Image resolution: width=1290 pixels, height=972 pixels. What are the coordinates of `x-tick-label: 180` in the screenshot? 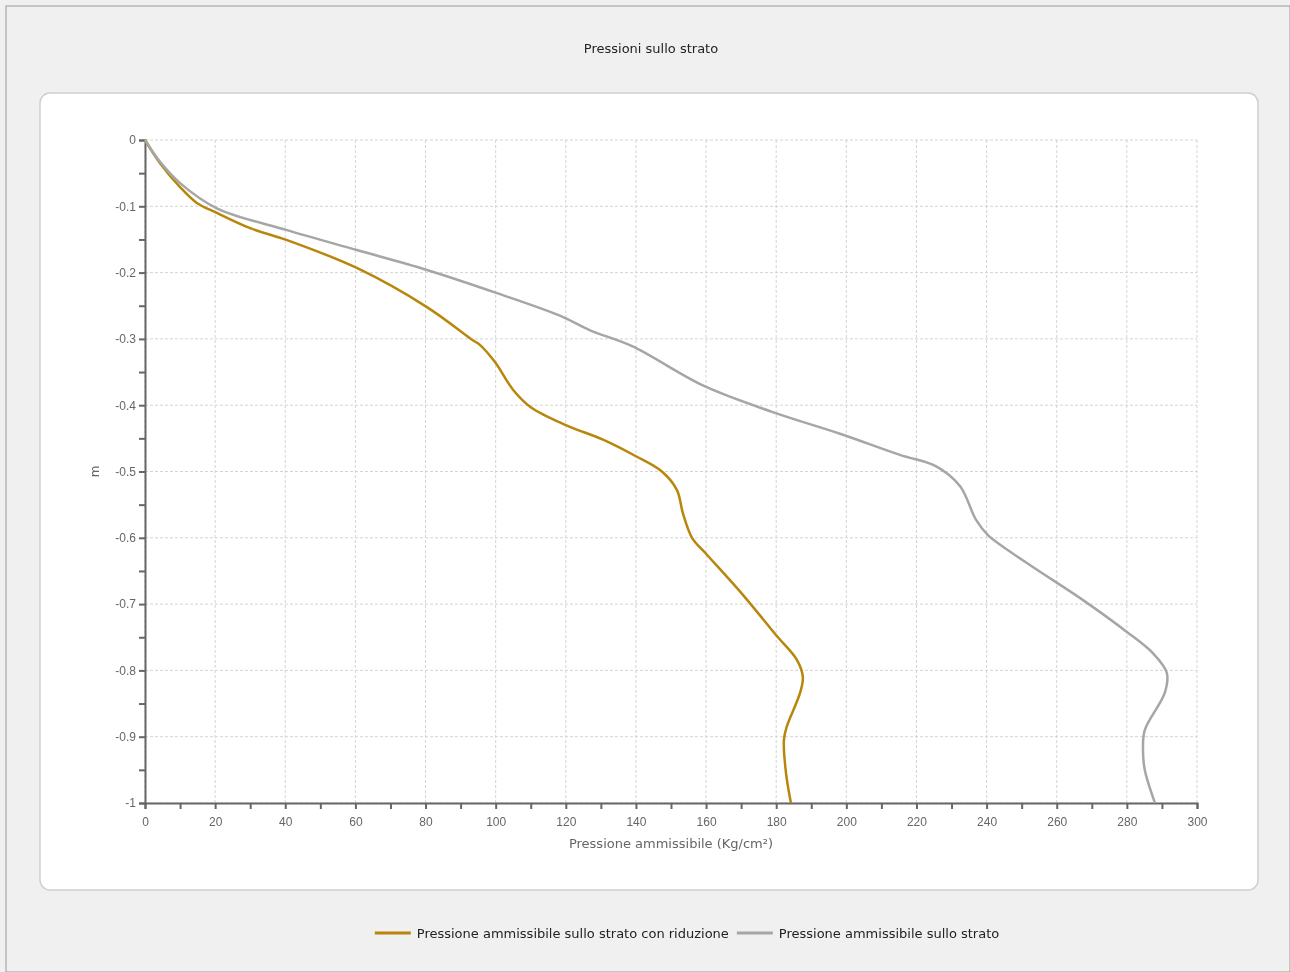 It's located at (777, 822).